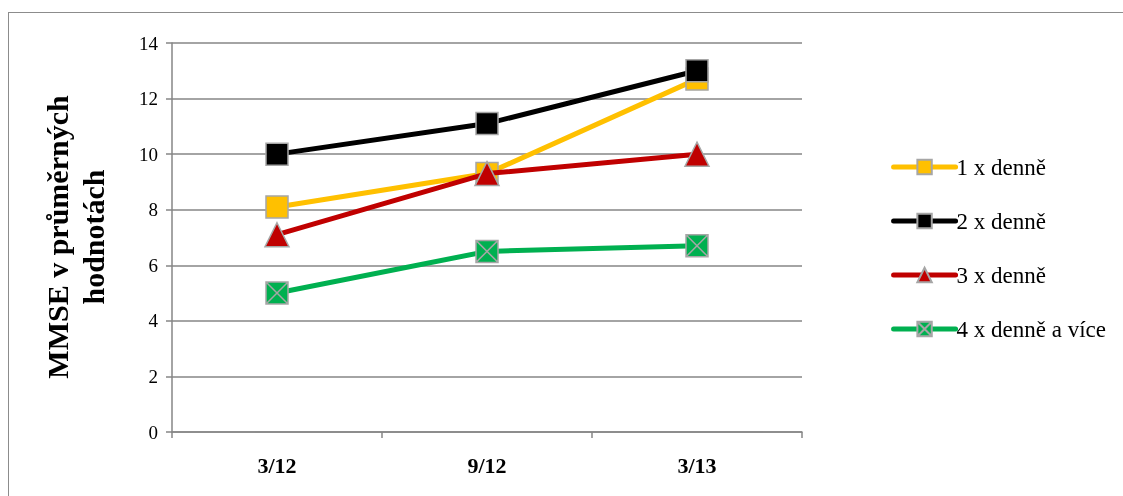 This screenshot has width=1123, height=496. Describe the element at coordinates (1031, 329) in the screenshot. I see `legend-label: 4 x denně a více` at that location.